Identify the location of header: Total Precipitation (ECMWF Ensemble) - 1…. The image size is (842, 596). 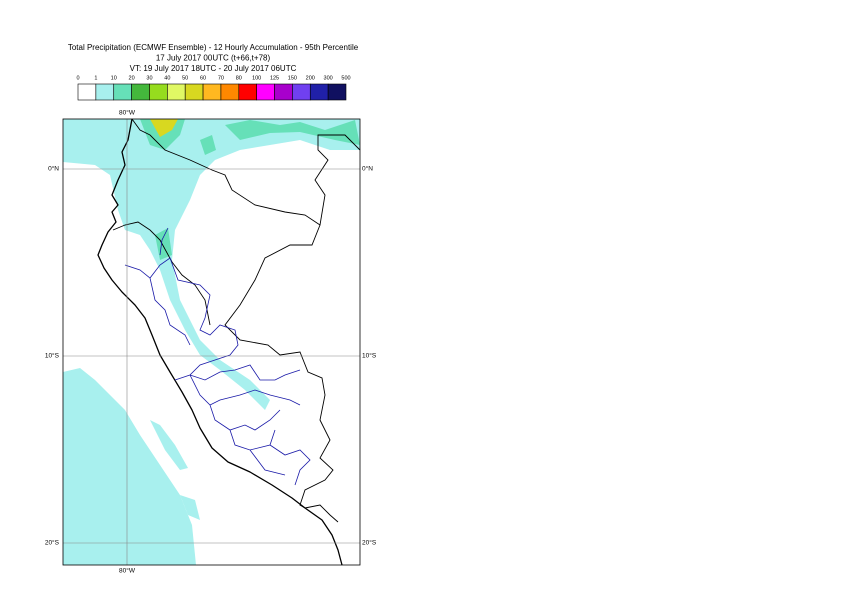
(213, 58).